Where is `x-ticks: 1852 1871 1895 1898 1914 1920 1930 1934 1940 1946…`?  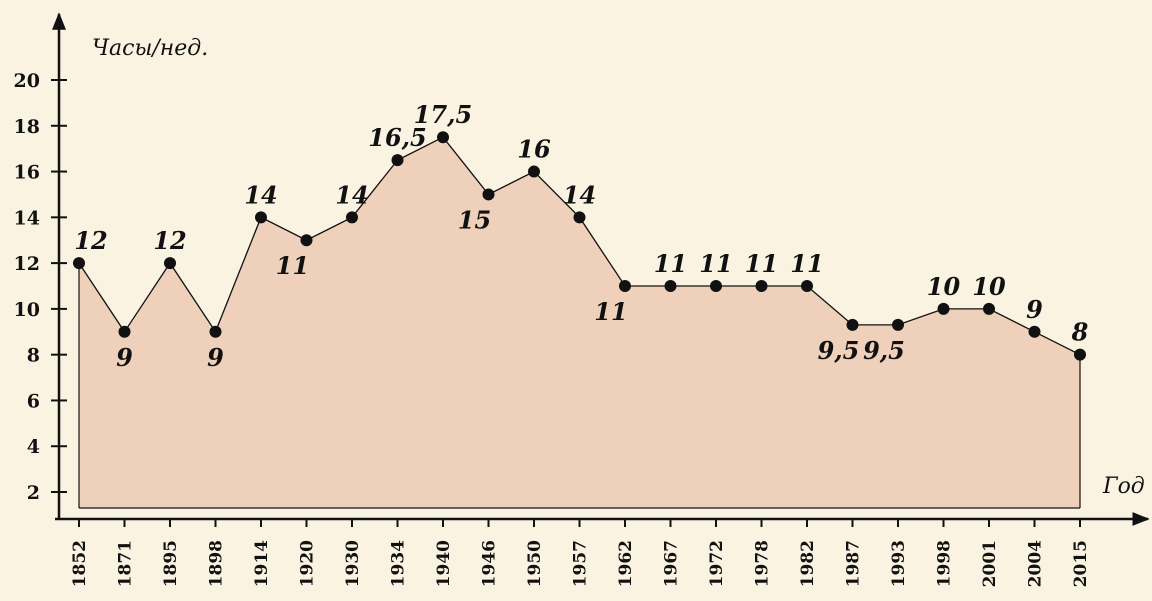
x-ticks: 1852 1871 1895 1898 1914 1920 1930 1934 1940 1946… is located at coordinates (580, 553).